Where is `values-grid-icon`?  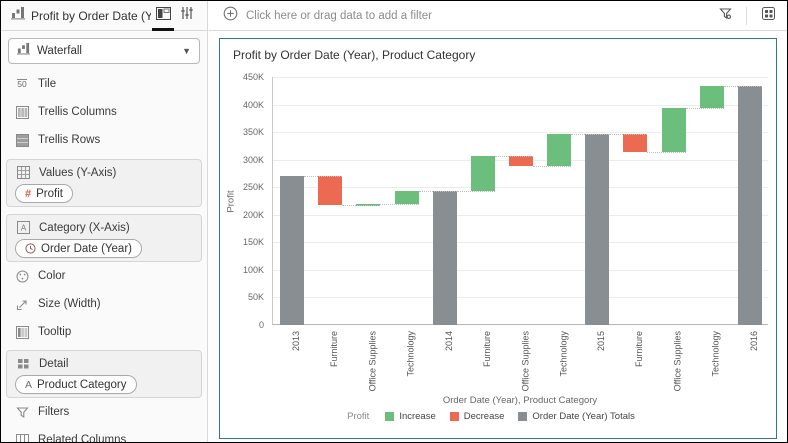 values-grid-icon is located at coordinates (23, 172).